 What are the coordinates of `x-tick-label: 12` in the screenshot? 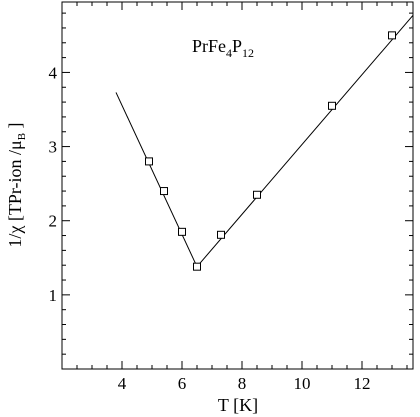 It's located at (362, 383).